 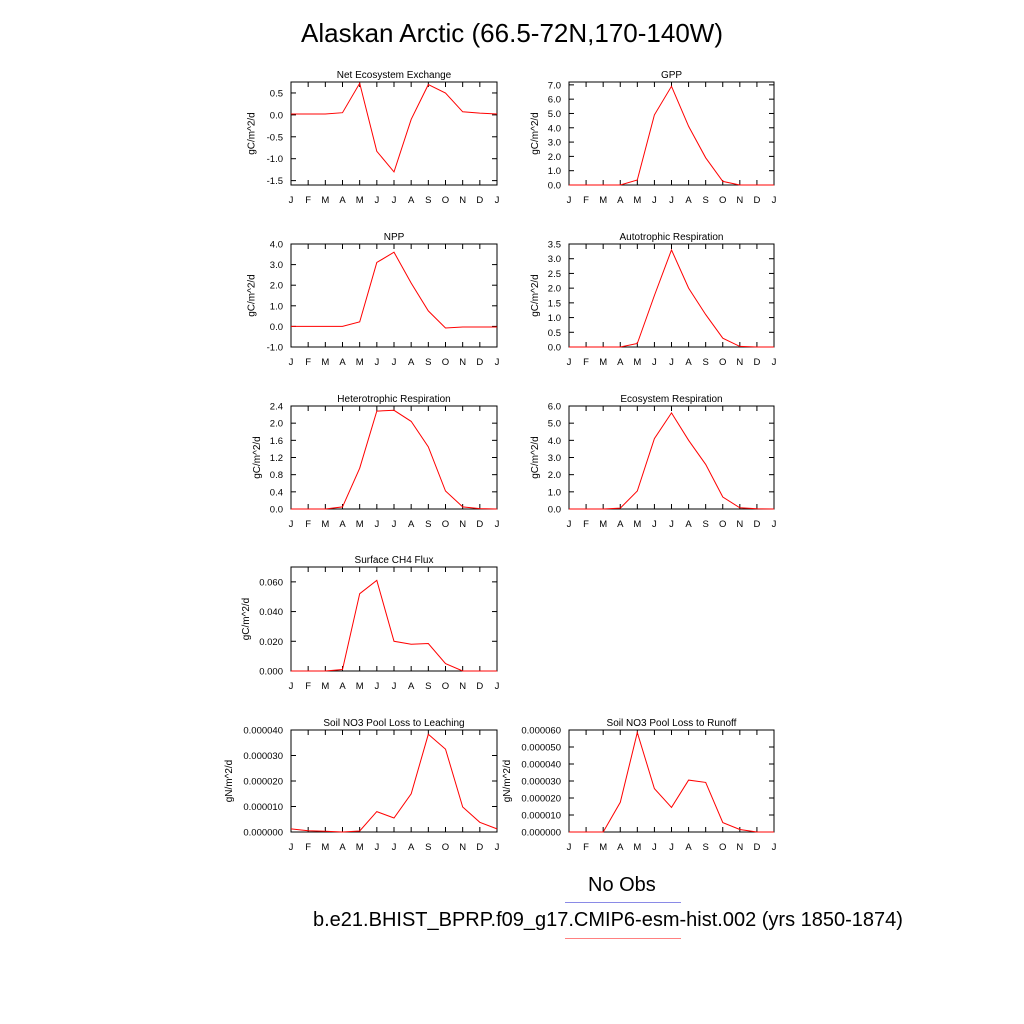 What do you see at coordinates (271, 582) in the screenshot?
I see `y-tick-label: 0.060` at bounding box center [271, 582].